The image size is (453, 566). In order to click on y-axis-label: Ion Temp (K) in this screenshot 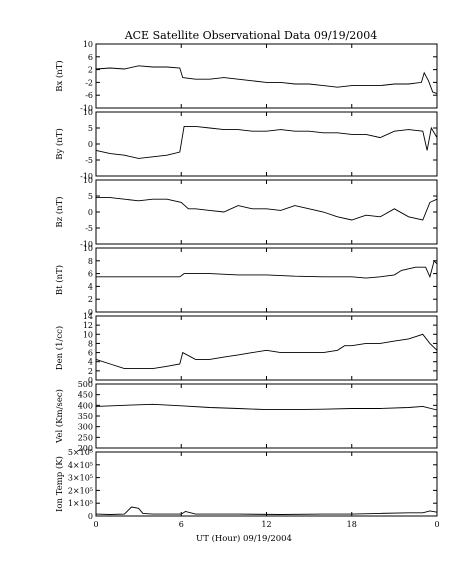, I will do `click(59, 484)`.